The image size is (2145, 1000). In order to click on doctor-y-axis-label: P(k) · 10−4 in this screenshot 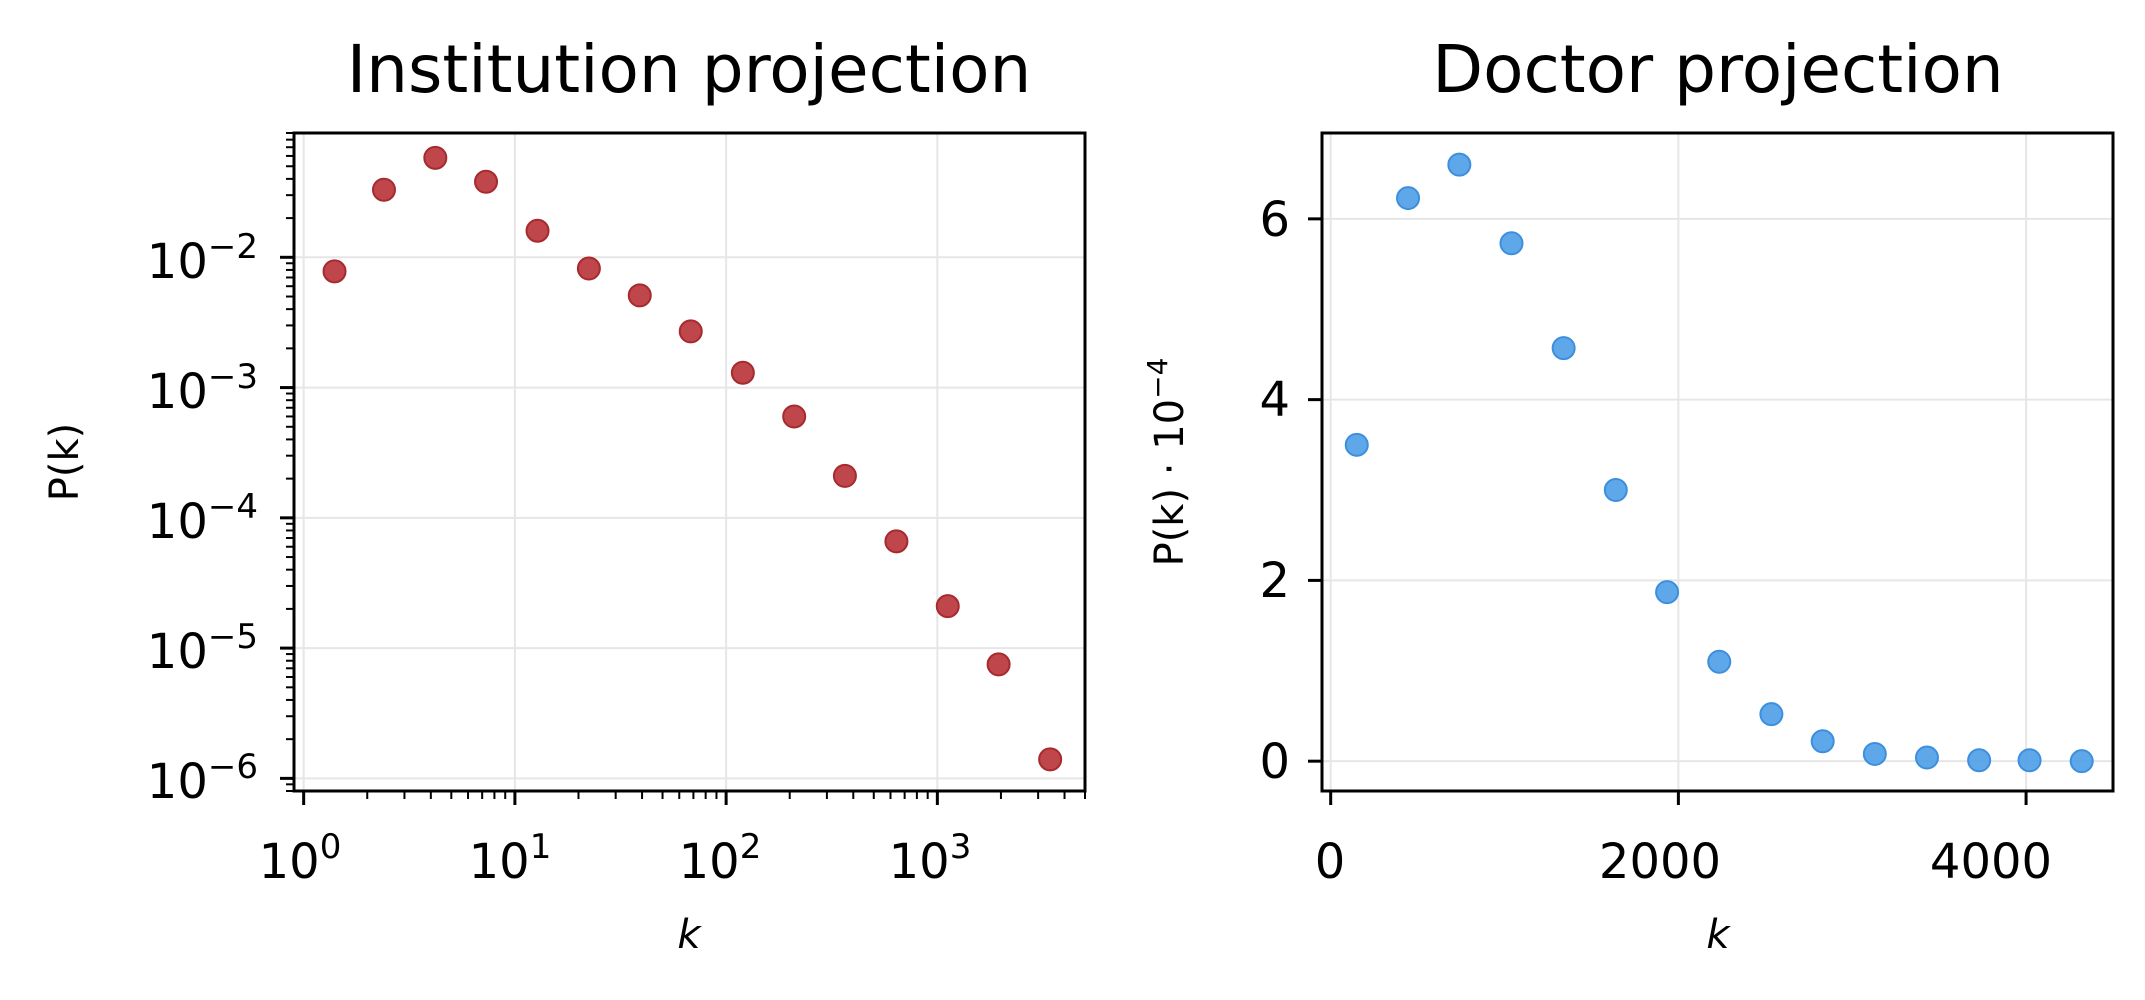, I will do `click(1167, 462)`.